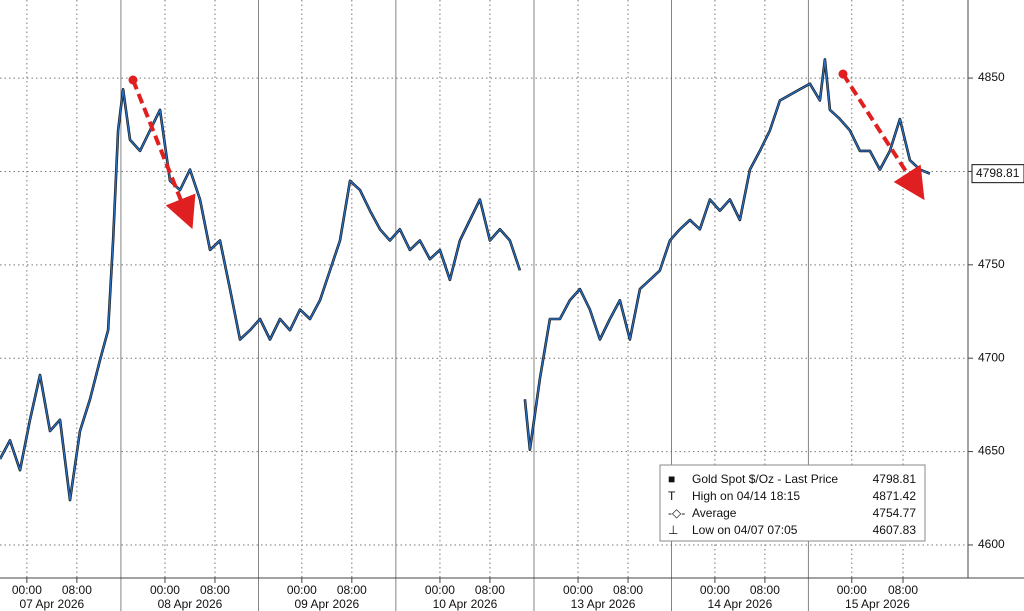 The width and height of the screenshot is (1024, 611). Describe the element at coordinates (895, 530) in the screenshot. I see `legend-value: 4607.83` at that location.